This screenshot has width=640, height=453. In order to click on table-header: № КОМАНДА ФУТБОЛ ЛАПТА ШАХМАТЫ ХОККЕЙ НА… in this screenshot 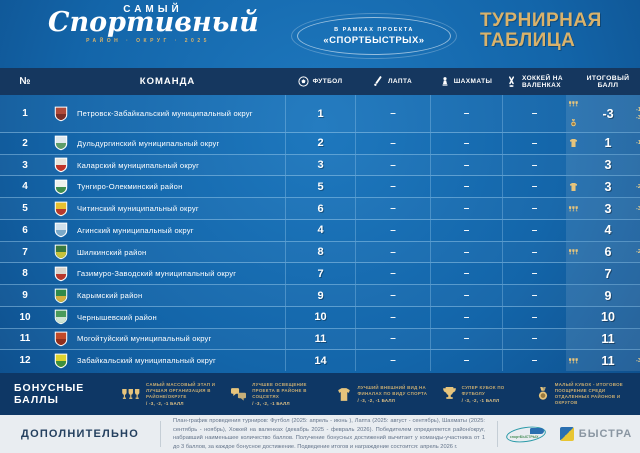, I will do `click(320, 81)`.